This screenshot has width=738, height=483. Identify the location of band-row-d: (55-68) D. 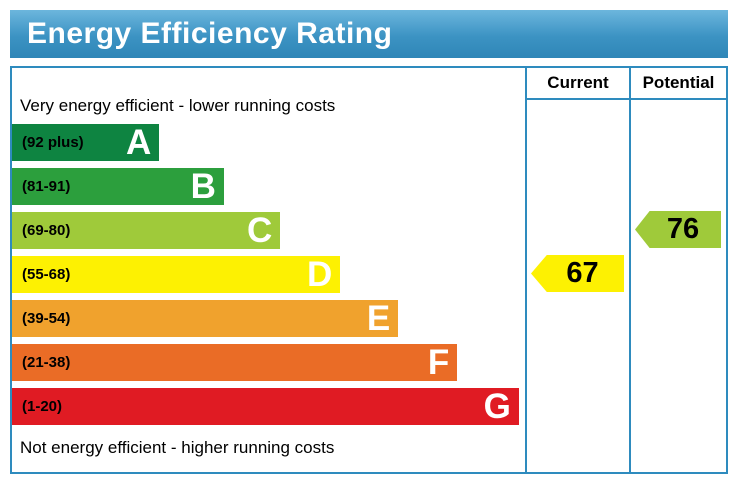
(268, 274).